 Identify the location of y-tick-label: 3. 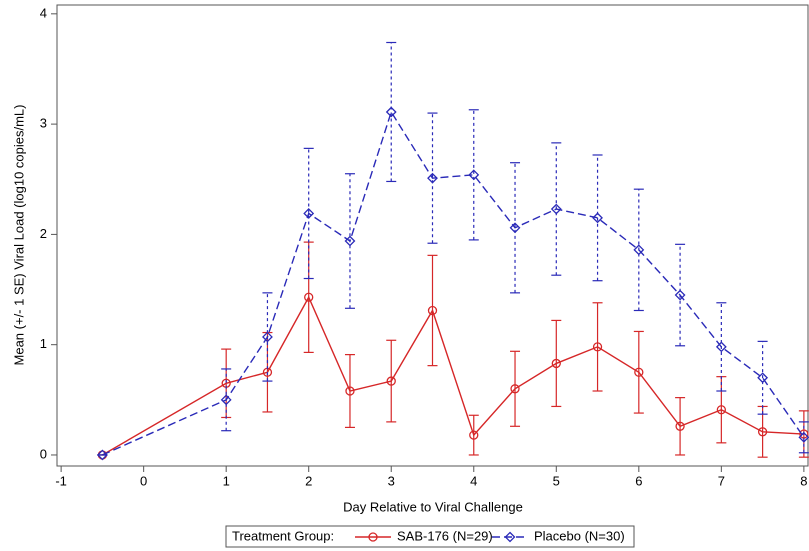
(43, 123).